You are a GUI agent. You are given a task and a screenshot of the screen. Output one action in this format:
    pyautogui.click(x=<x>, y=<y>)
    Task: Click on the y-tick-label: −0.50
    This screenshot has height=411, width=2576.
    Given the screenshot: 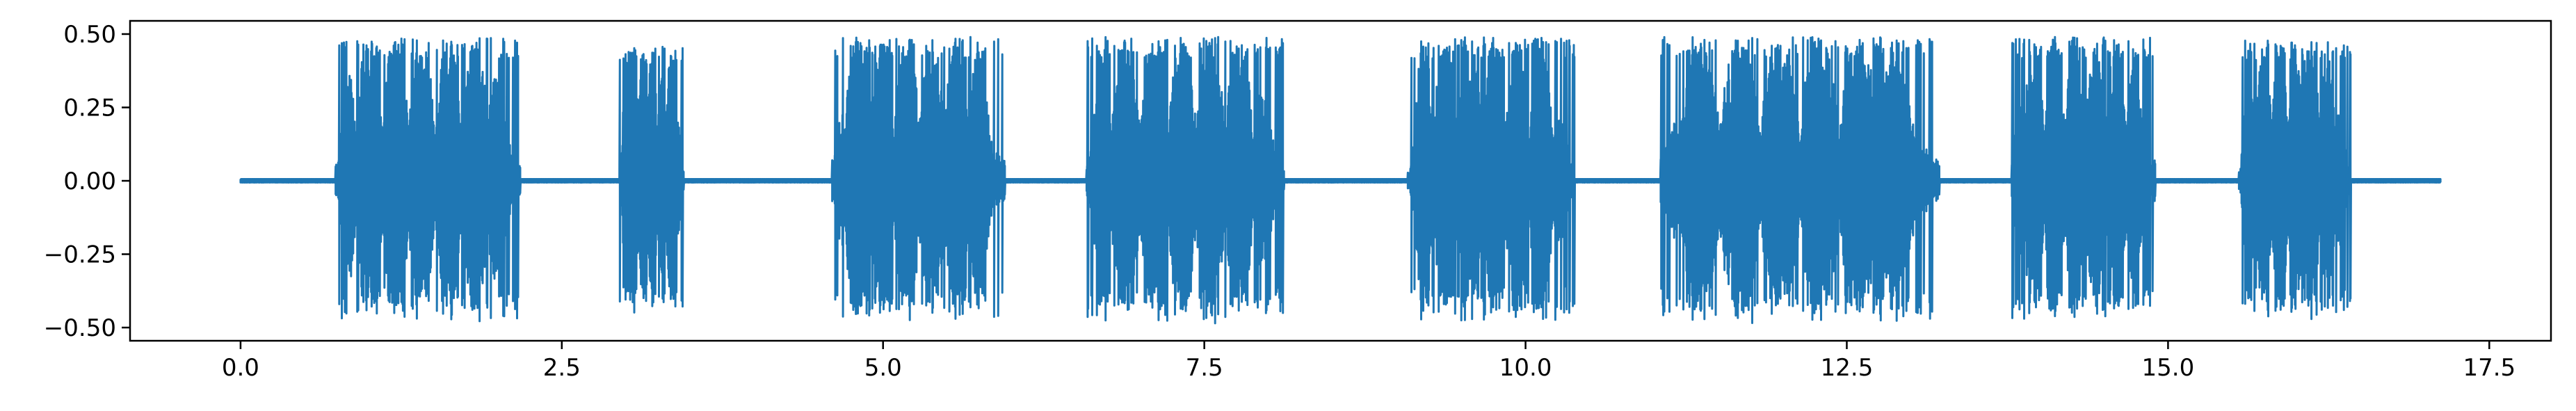 What is the action you would take?
    pyautogui.click(x=80, y=328)
    